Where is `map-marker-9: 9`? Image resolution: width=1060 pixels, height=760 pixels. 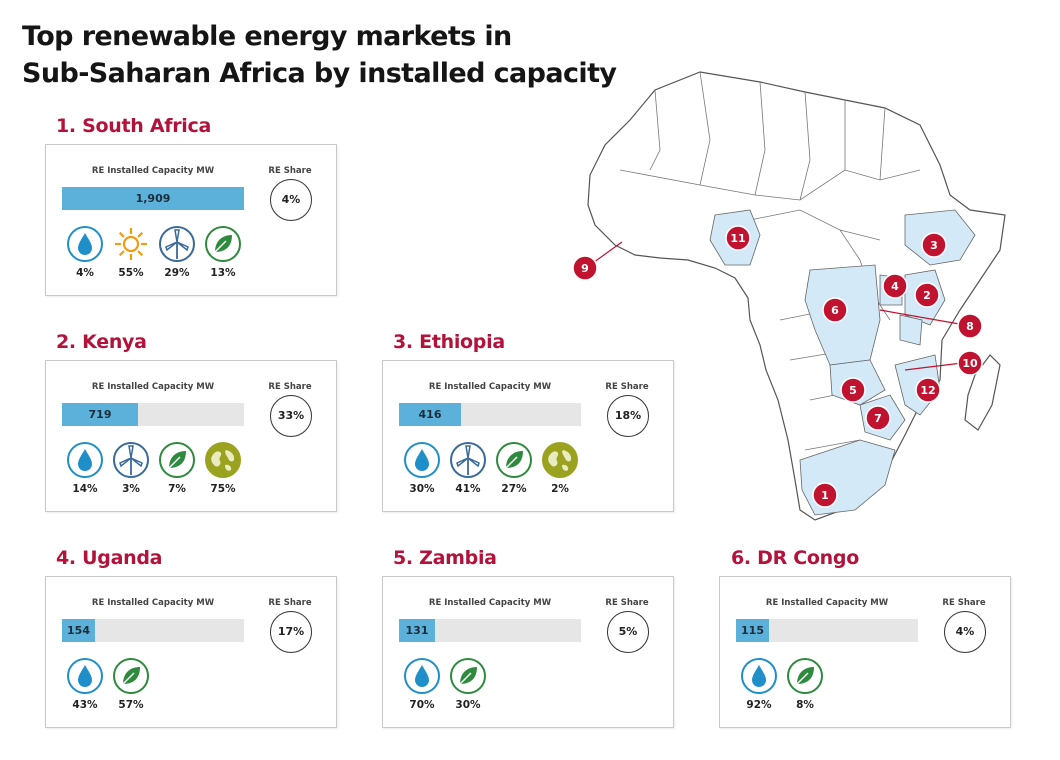 map-marker-9: 9 is located at coordinates (585, 268).